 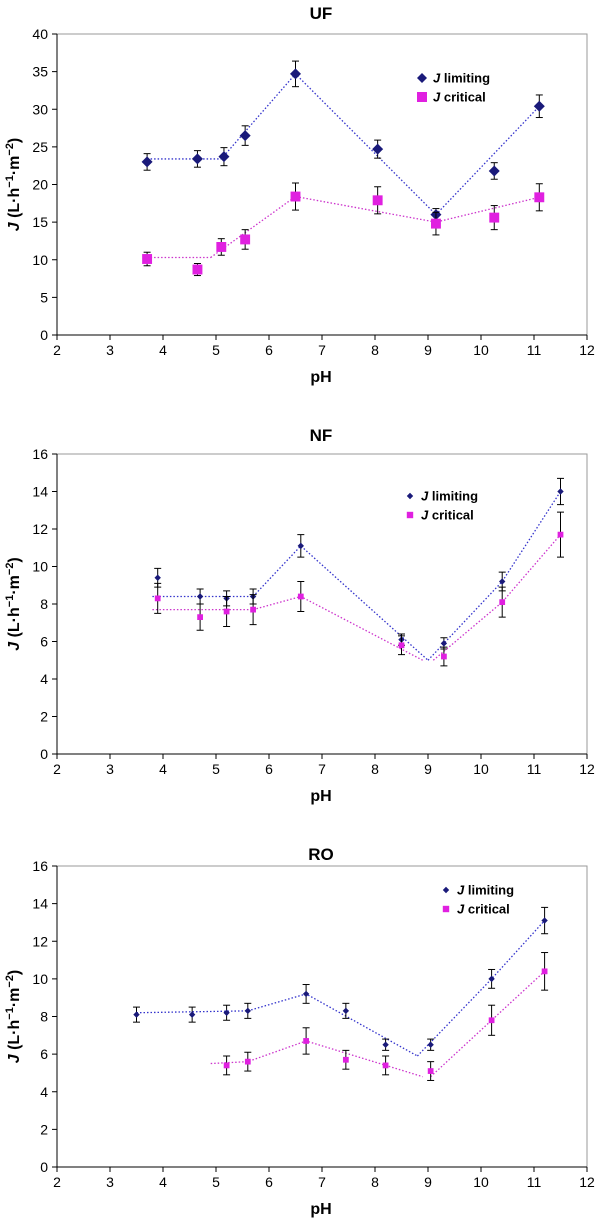 What do you see at coordinates (40, 222) in the screenshot?
I see `y-tick-label: 15` at bounding box center [40, 222].